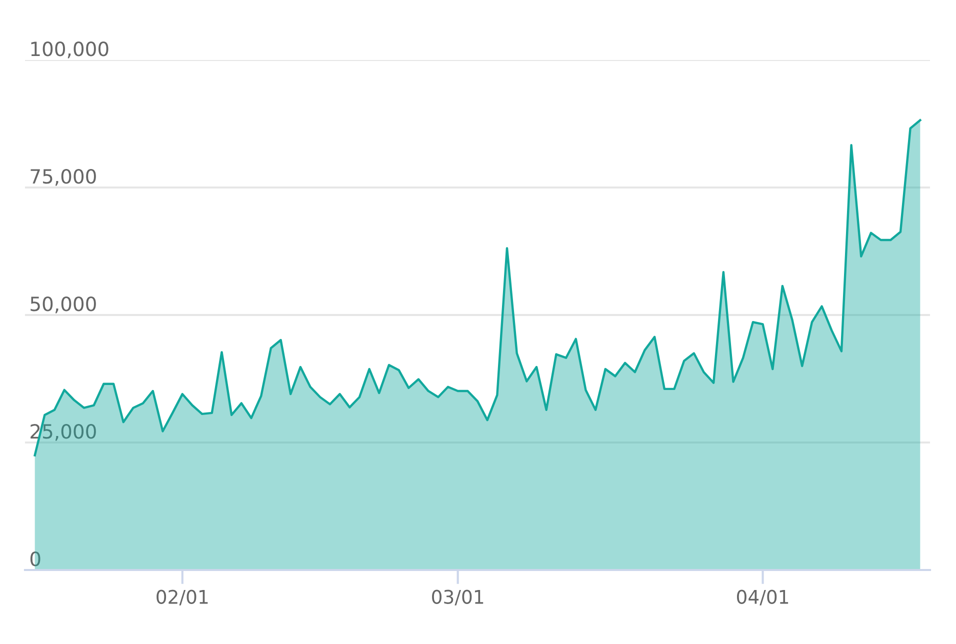 The height and width of the screenshot is (644, 956). I want to click on y-tick-label: 100,000, so click(69, 50).